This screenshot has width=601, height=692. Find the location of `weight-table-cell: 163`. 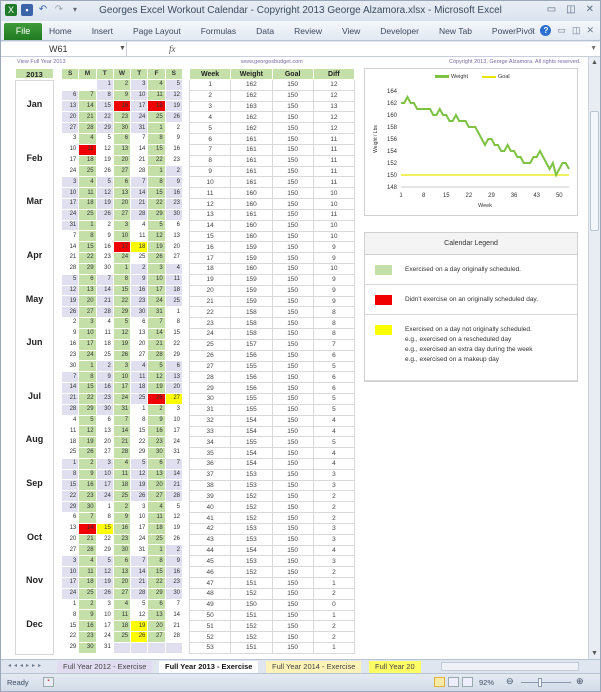

weight-table-cell: 163 is located at coordinates (251, 106).